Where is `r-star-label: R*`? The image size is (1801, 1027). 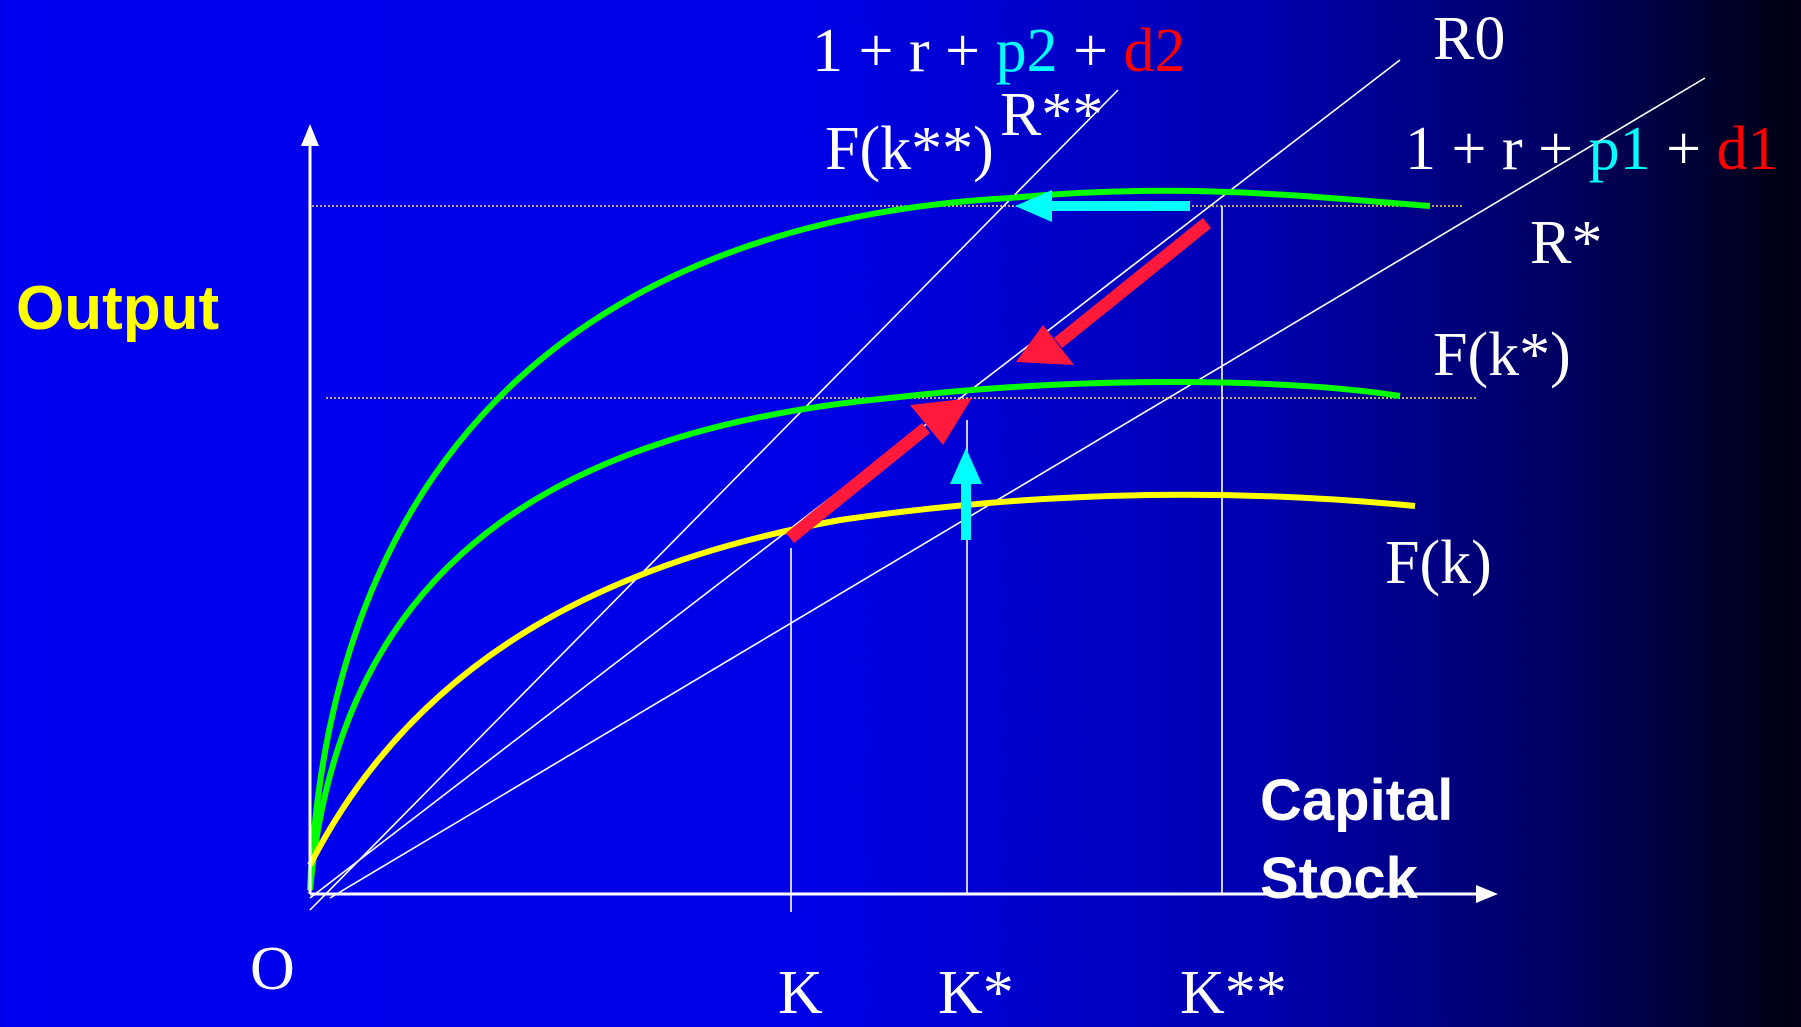 r-star-label: R* is located at coordinates (1566, 243).